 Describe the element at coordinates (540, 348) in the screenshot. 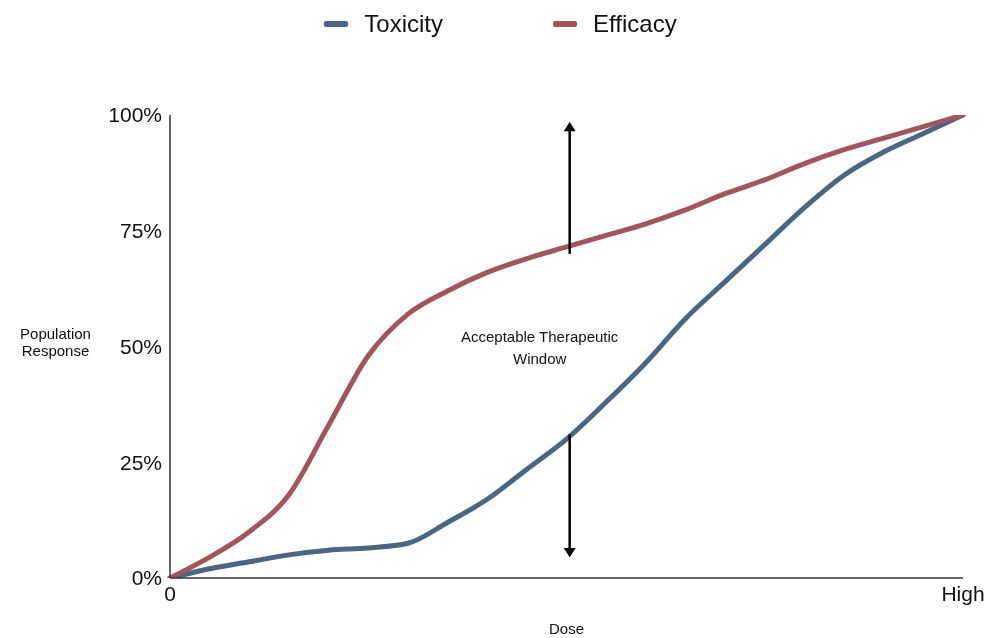

I see `annotation: Acceptable Therapeutic Window` at that location.